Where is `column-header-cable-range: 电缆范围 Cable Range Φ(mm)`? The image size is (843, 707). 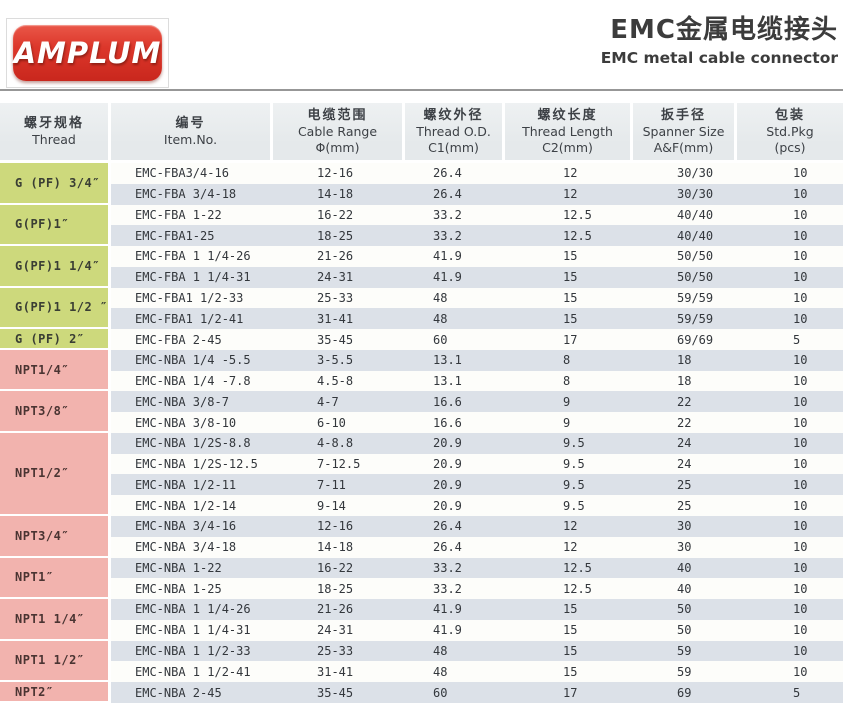 column-header-cable-range: 电缆范围 Cable Range Φ(mm) is located at coordinates (339, 133).